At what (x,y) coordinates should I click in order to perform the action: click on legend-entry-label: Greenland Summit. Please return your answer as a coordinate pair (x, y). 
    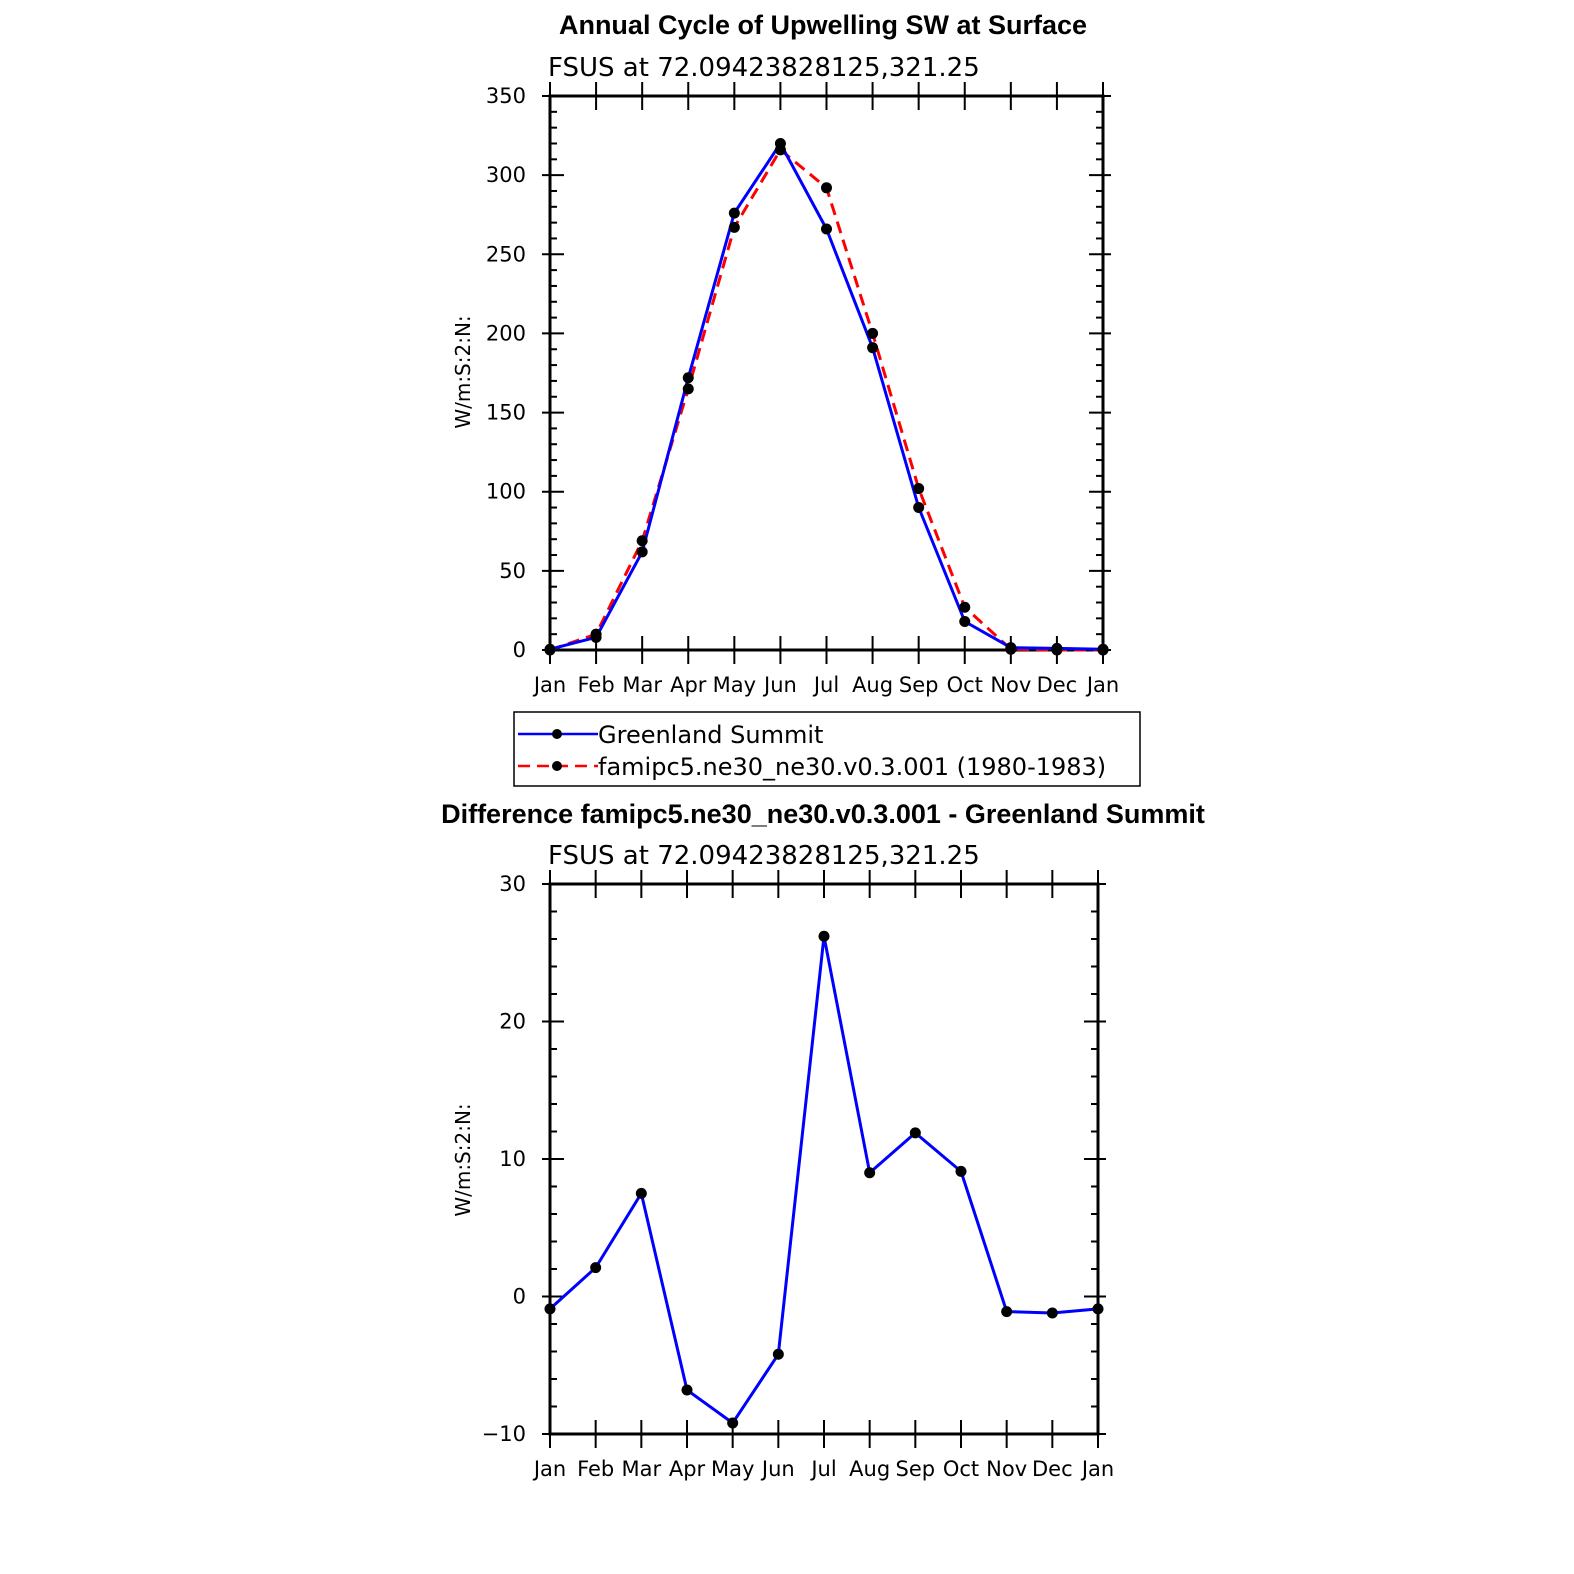
    Looking at the image, I should click on (710, 735).